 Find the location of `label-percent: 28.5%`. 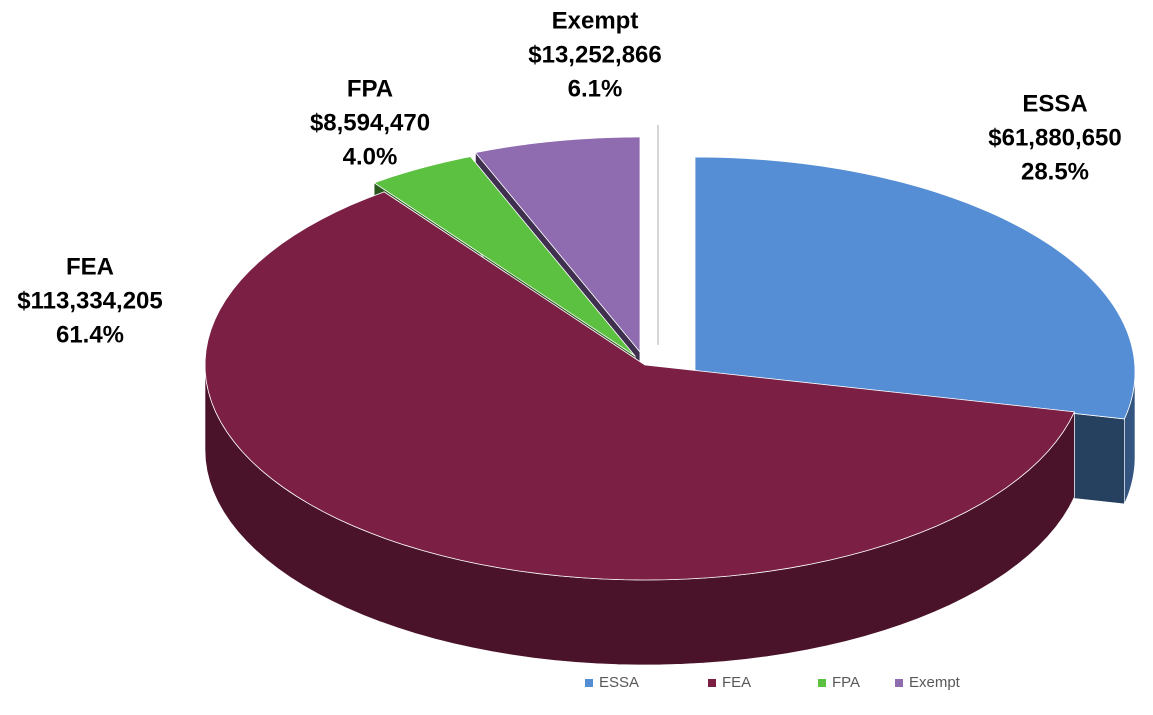

label-percent: 28.5% is located at coordinates (1055, 171).